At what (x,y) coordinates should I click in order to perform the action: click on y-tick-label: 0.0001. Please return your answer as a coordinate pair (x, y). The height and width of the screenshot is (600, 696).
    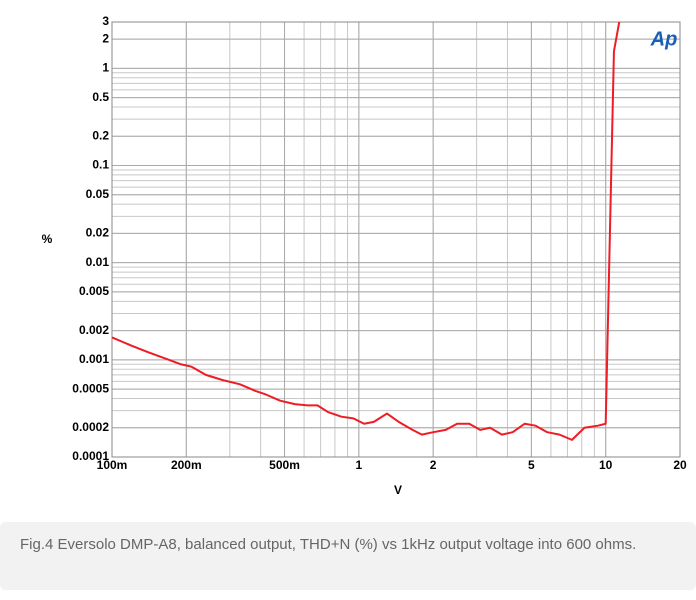
    Looking at the image, I should click on (90, 456).